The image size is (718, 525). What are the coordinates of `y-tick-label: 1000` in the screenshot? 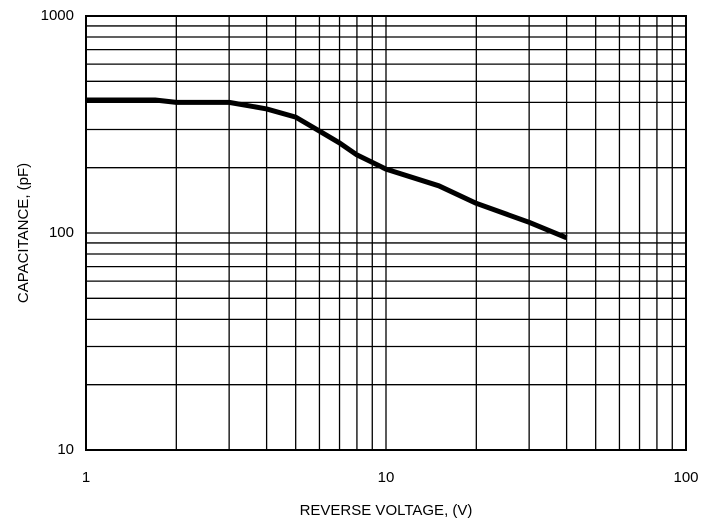 It's located at (57, 15).